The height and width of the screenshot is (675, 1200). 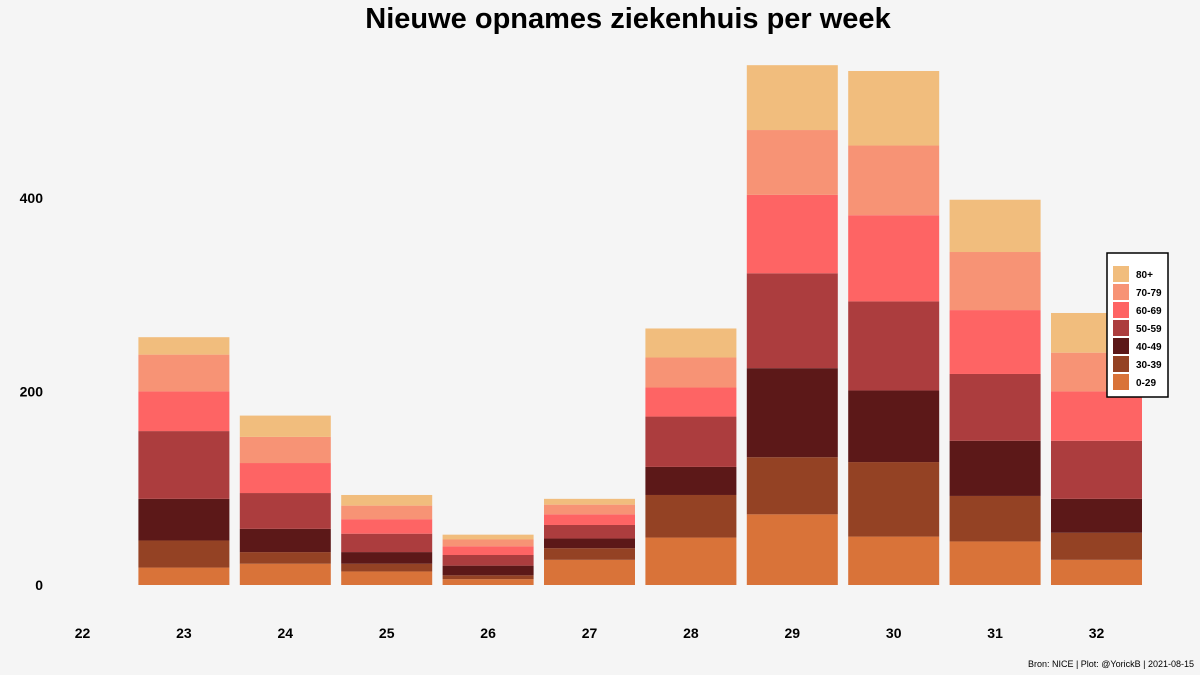 What do you see at coordinates (1146, 383) in the screenshot?
I see `legend-label: 0-29` at bounding box center [1146, 383].